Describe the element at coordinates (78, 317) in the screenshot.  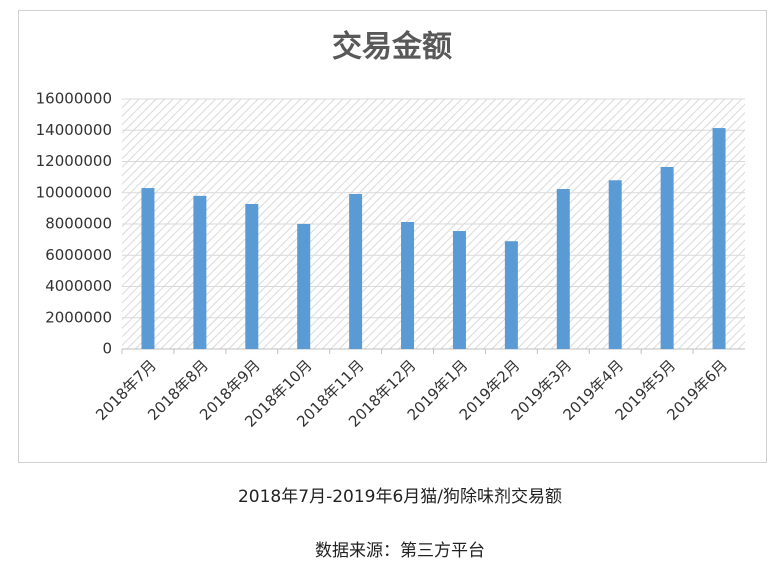
I see `y-tick-label: 2000000` at that location.